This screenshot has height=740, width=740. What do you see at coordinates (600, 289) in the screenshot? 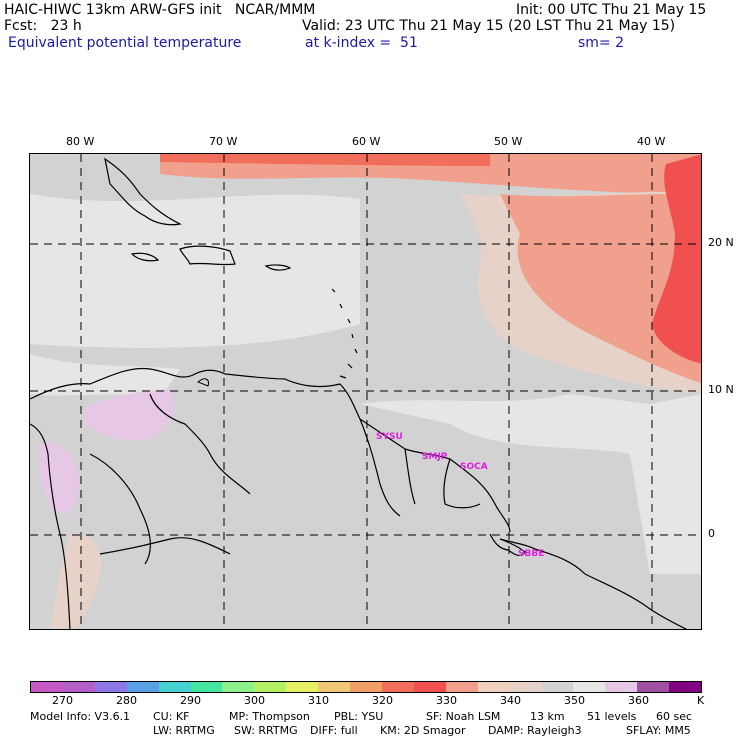
I see `salmon-region` at bounding box center [600, 289].